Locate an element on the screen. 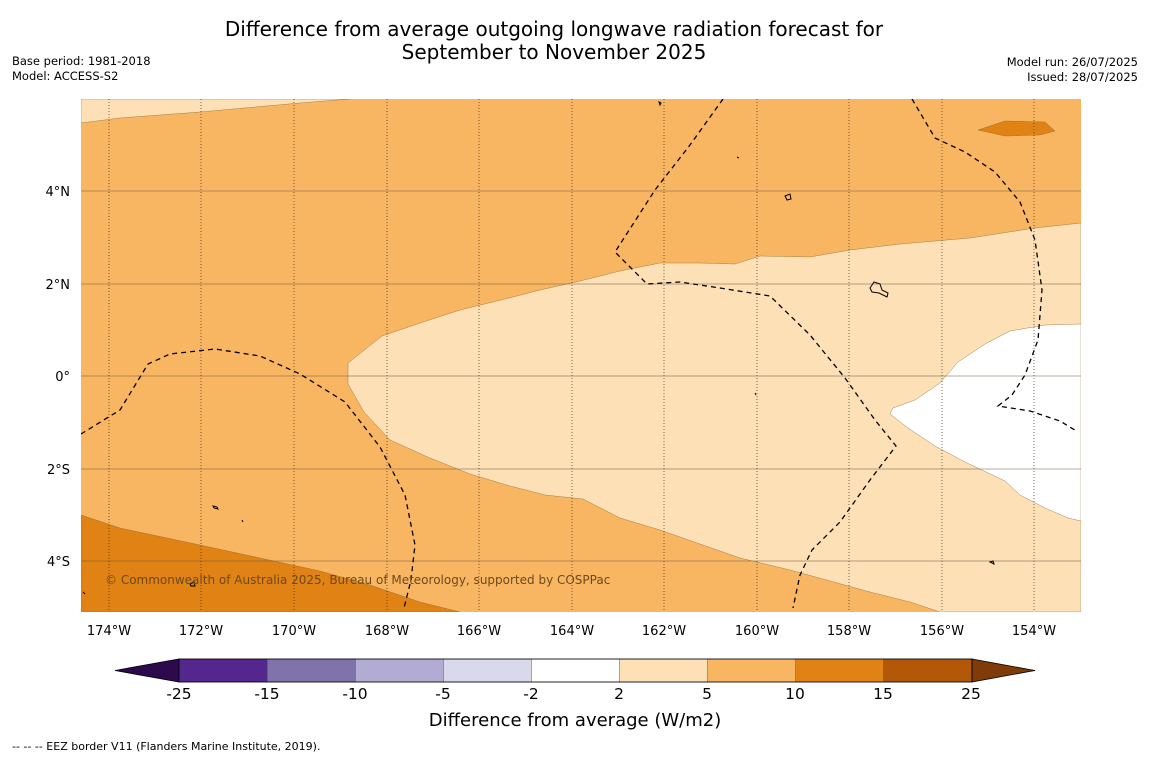 This screenshot has height=758, width=1150. title-line-2: September to November 2025 is located at coordinates (554, 52).